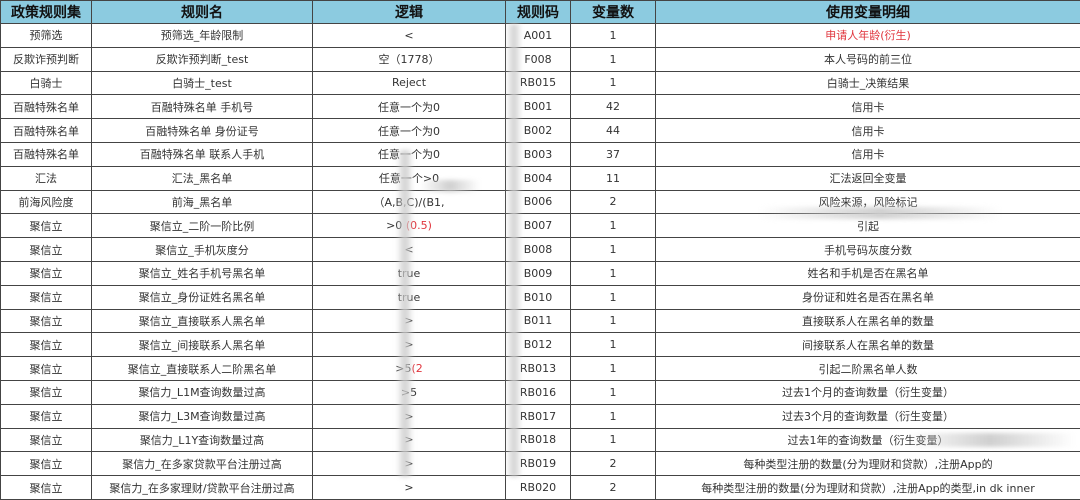 The height and width of the screenshot is (500, 1080). I want to click on variable-count-cell-text: 2, so click(613, 463).